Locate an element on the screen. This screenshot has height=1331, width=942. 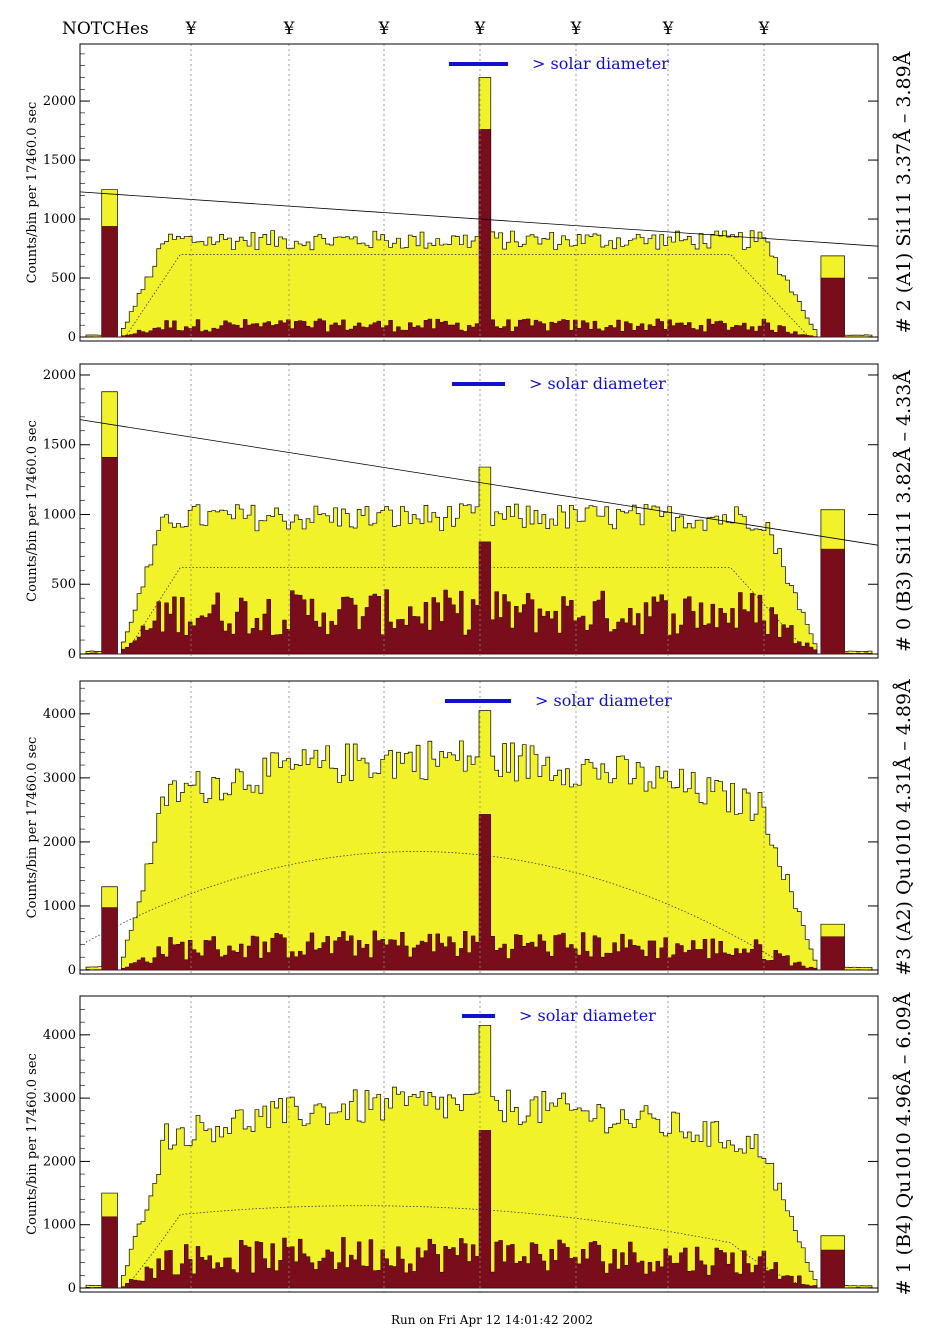
panel-label: # 1 (B4) Qu1010 4.96Å – 6.09Å is located at coordinates (904, 1143).